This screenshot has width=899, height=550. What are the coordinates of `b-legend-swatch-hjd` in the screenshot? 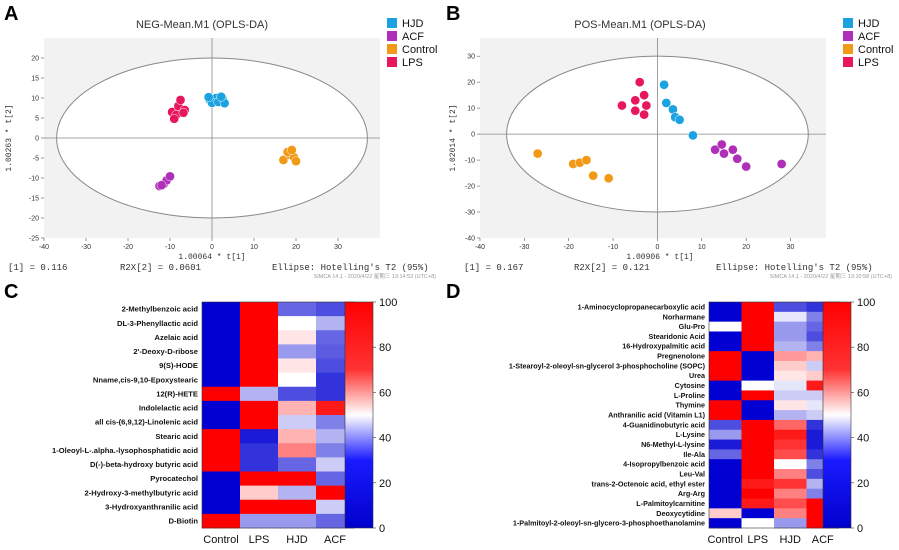 It's located at (848, 23).